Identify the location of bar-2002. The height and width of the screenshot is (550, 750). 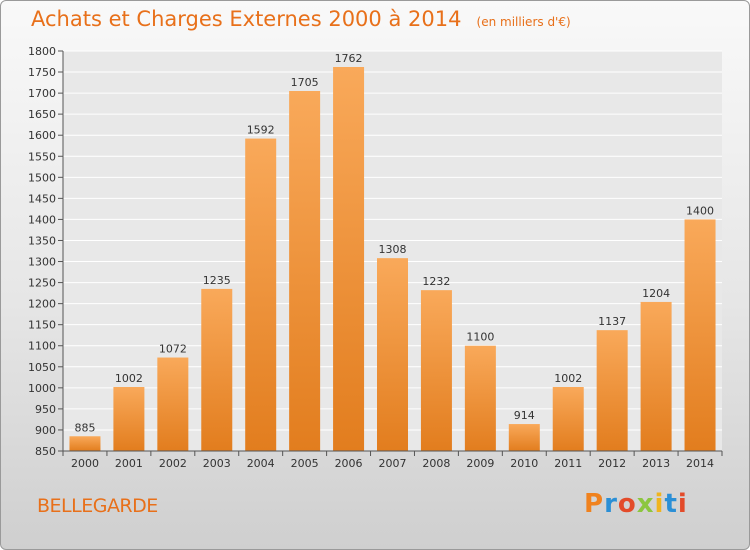
(173, 404).